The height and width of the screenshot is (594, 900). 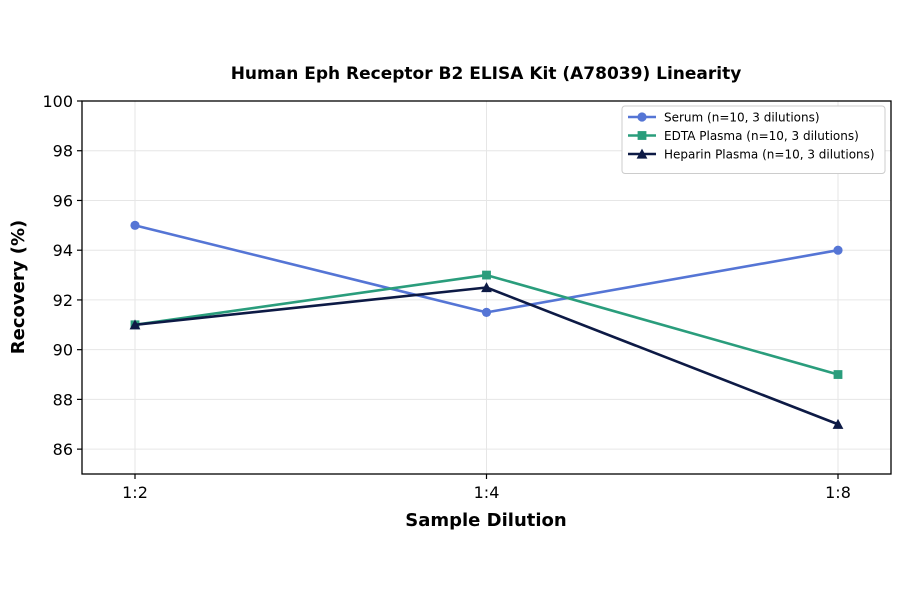 What do you see at coordinates (63, 250) in the screenshot?
I see `y-tick-label: 94` at bounding box center [63, 250].